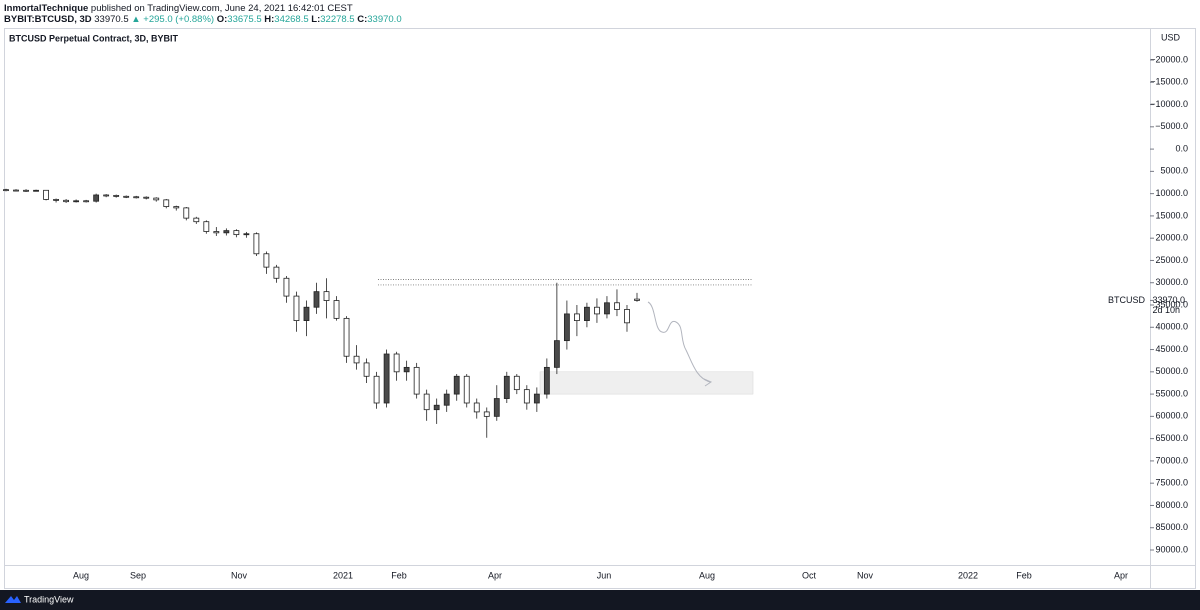 This screenshot has height=610, width=1200. What do you see at coordinates (1024, 575) in the screenshot?
I see `x-tick-label: Feb` at bounding box center [1024, 575].